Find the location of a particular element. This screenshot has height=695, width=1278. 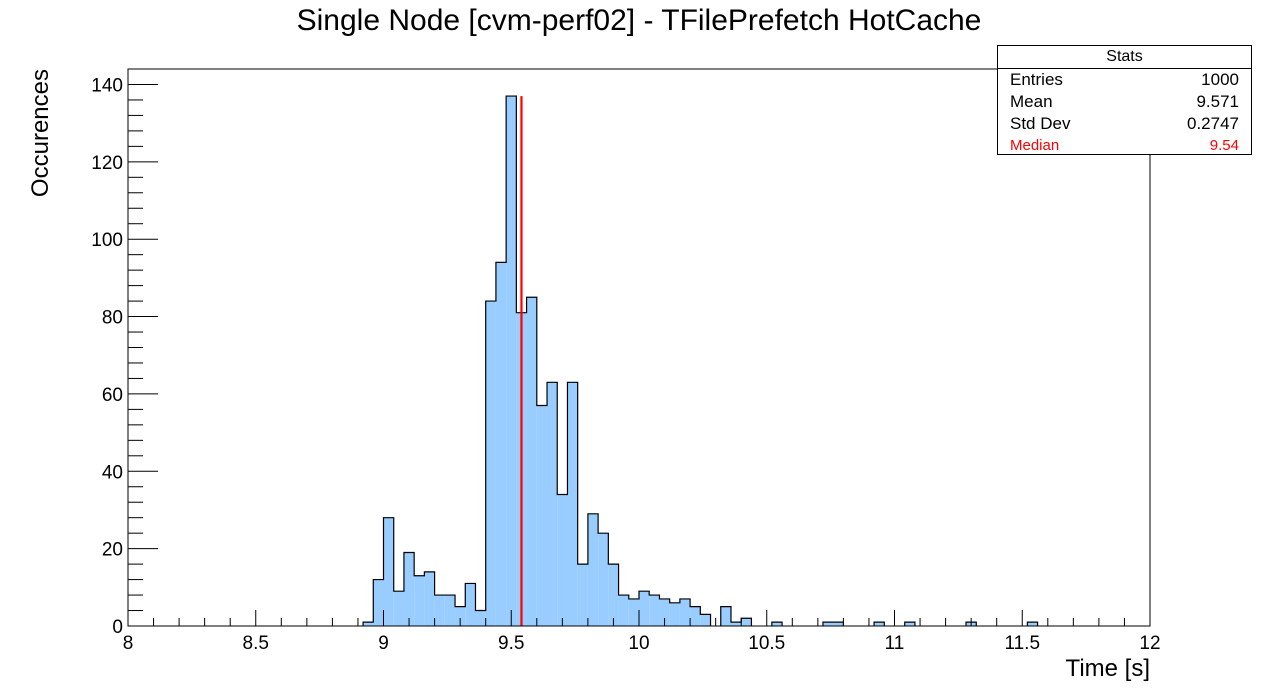

y-tick-label: 120 is located at coordinates (107, 163).